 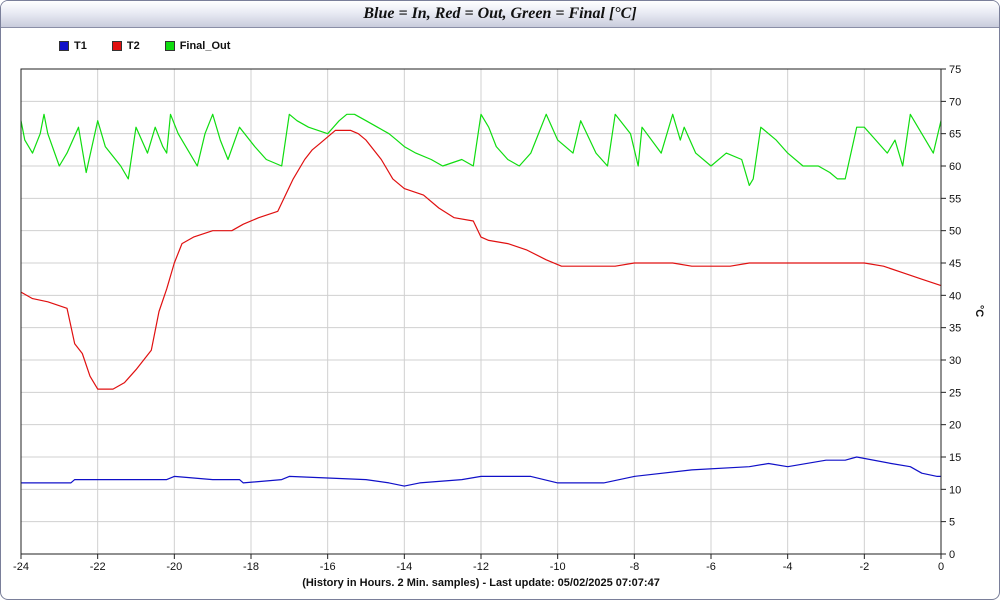 I want to click on x-tick-label: -24, so click(x=21, y=567).